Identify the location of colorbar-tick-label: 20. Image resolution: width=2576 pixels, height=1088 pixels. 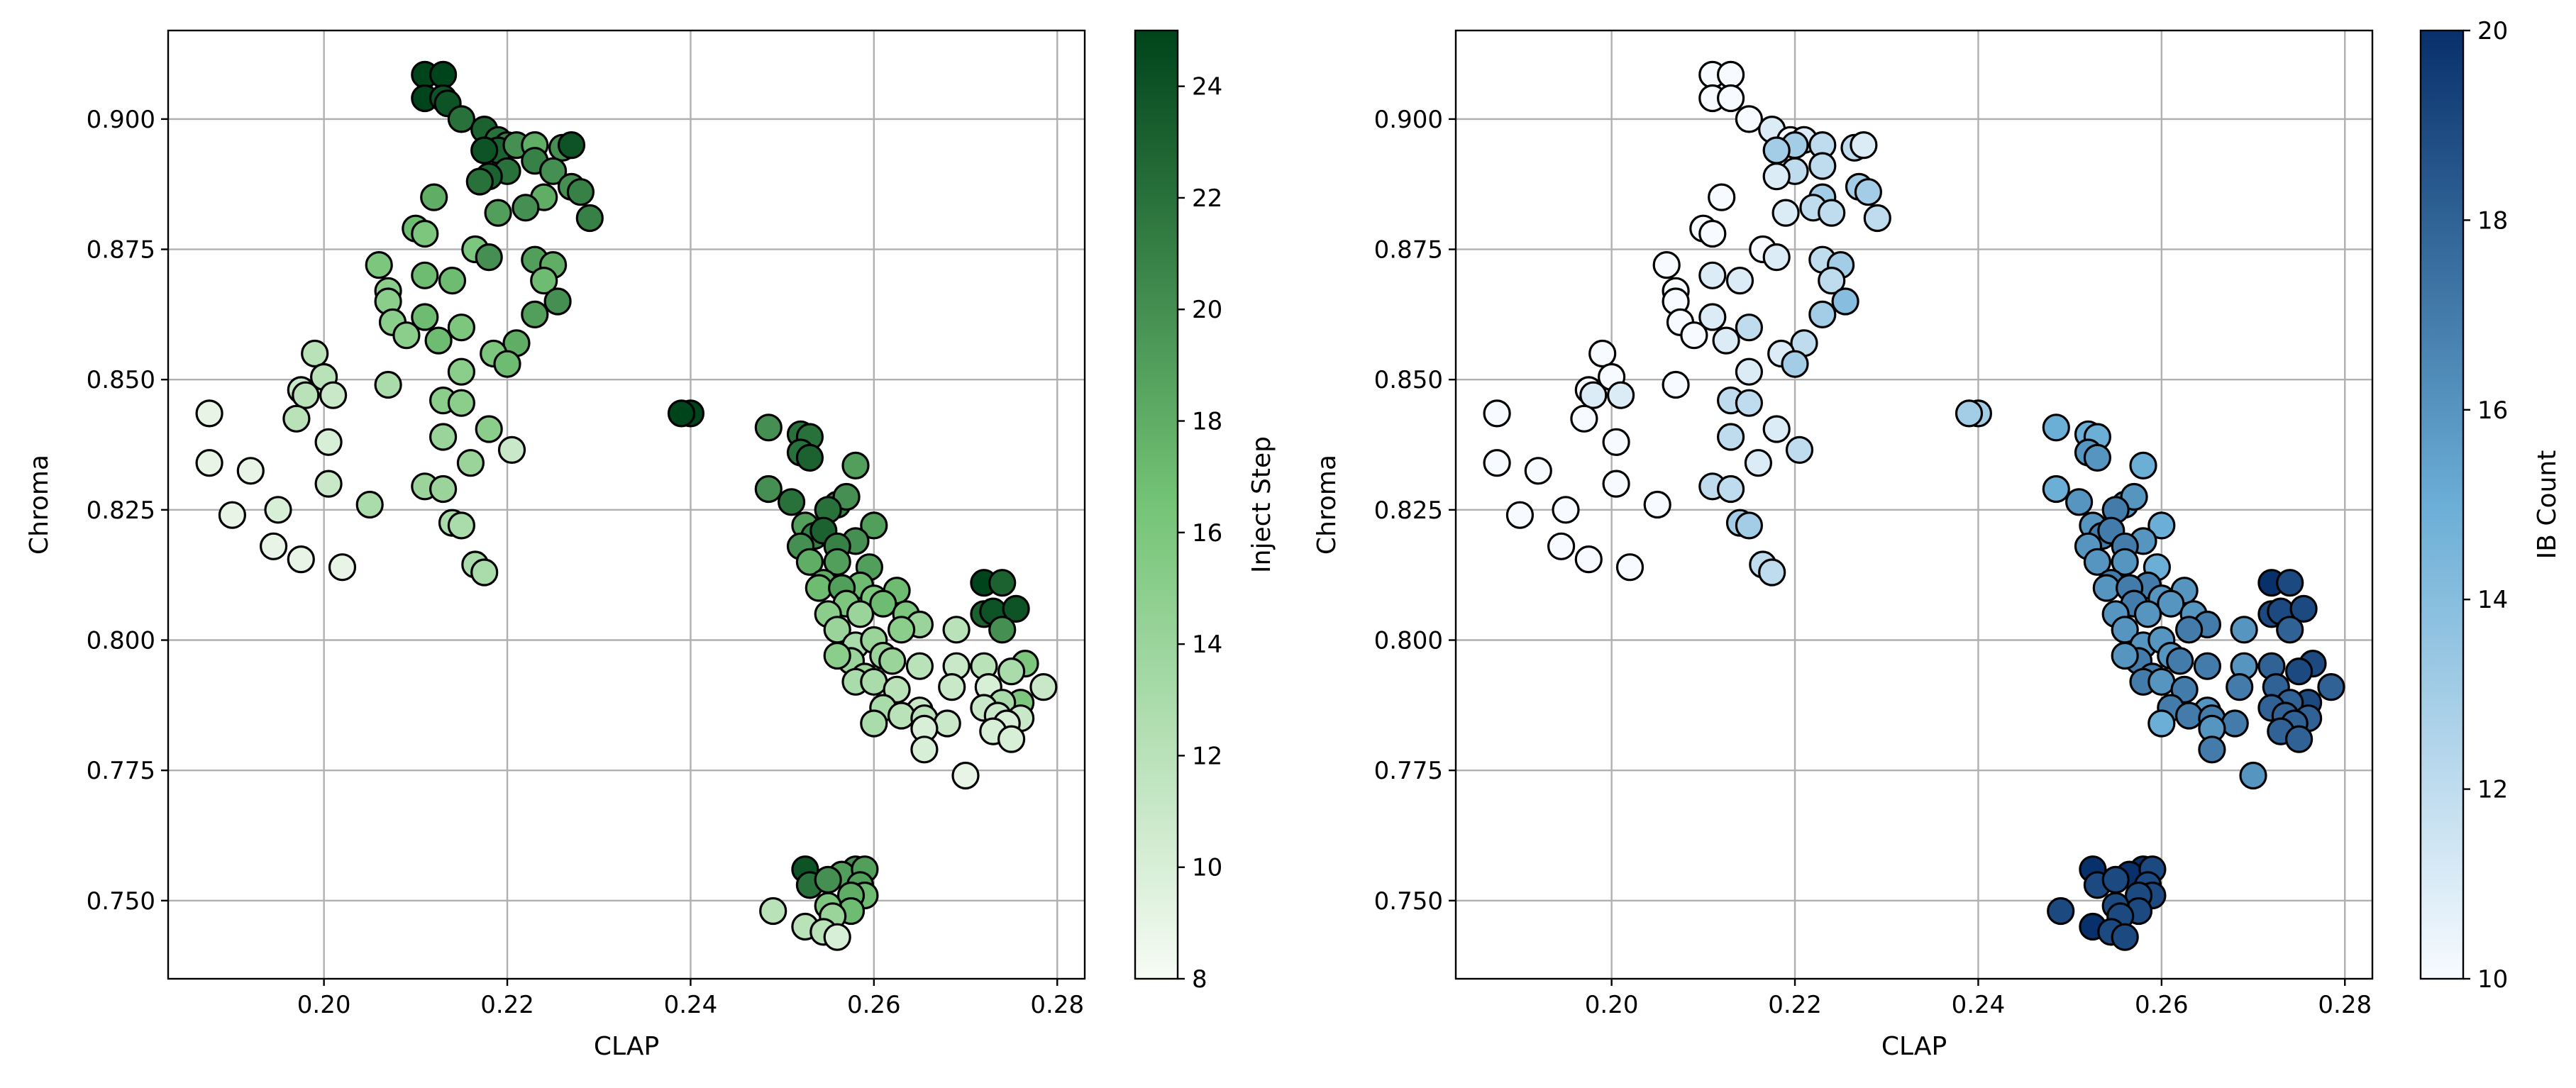
(2492, 31).